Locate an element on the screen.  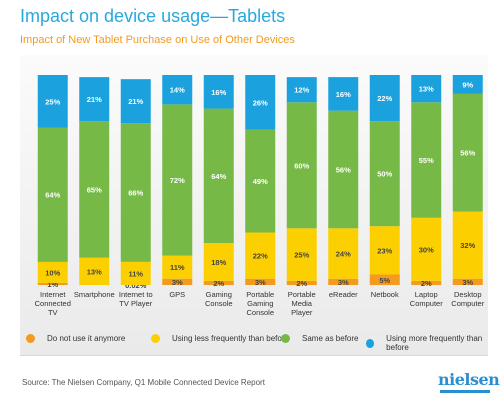
legend-item-same: Same as before is located at coordinates (319, 338).